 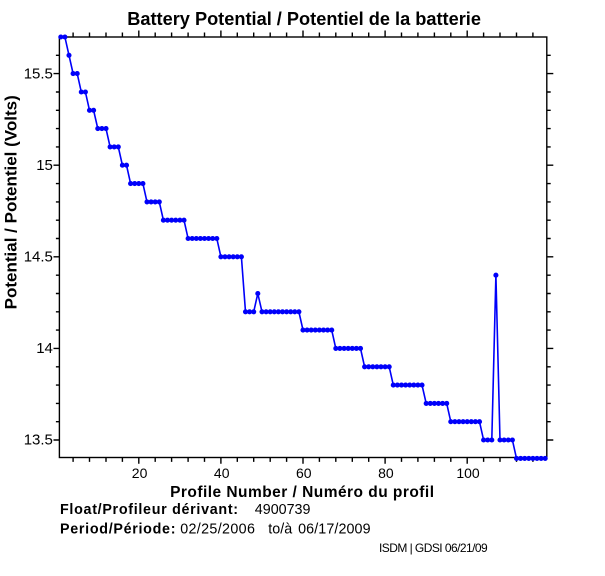 What do you see at coordinates (185, 510) in the screenshot?
I see `svg-text:Float/Profileur dérivant:49007: Float/Profileur dérivant: 4900739` at bounding box center [185, 510].